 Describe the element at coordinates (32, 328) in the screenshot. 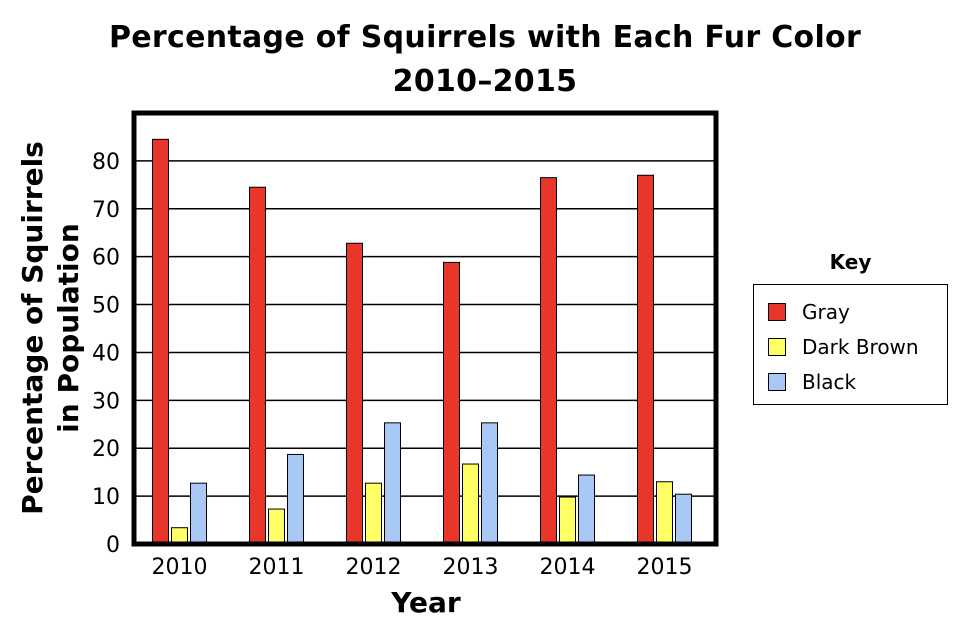

I see `y-axis-title-line1: Percentage of Squirrels` at that location.